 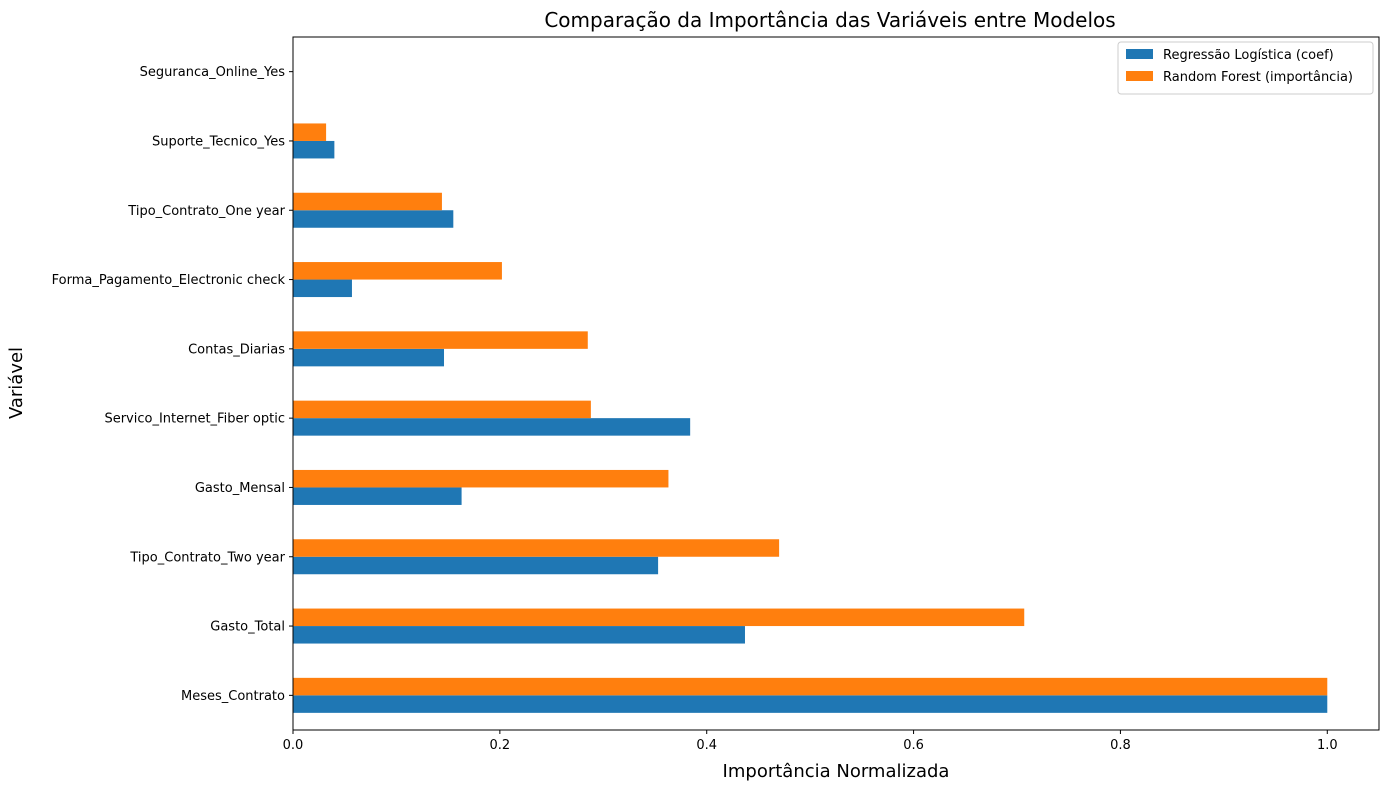 I want to click on y-tick-label-tipo-contrato-one-year: Tipo_Contrato_One year, so click(x=206, y=211).